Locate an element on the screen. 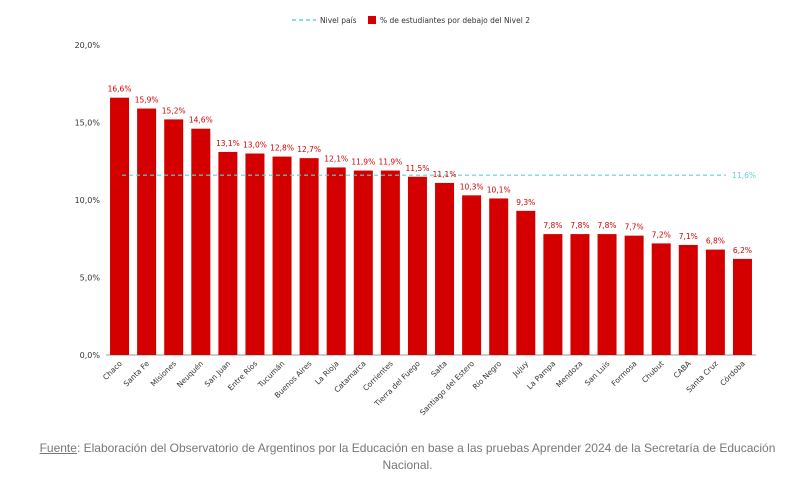 The height and width of the screenshot is (491, 807). data-label: 13,0% is located at coordinates (255, 145).